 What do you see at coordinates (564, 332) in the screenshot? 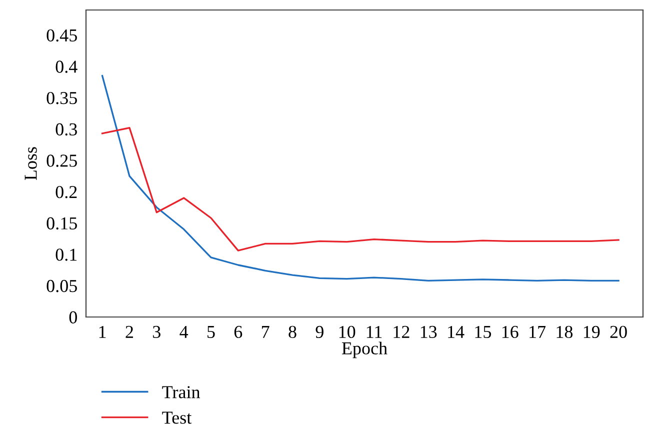
I see `x-tick-label: 18` at bounding box center [564, 332].